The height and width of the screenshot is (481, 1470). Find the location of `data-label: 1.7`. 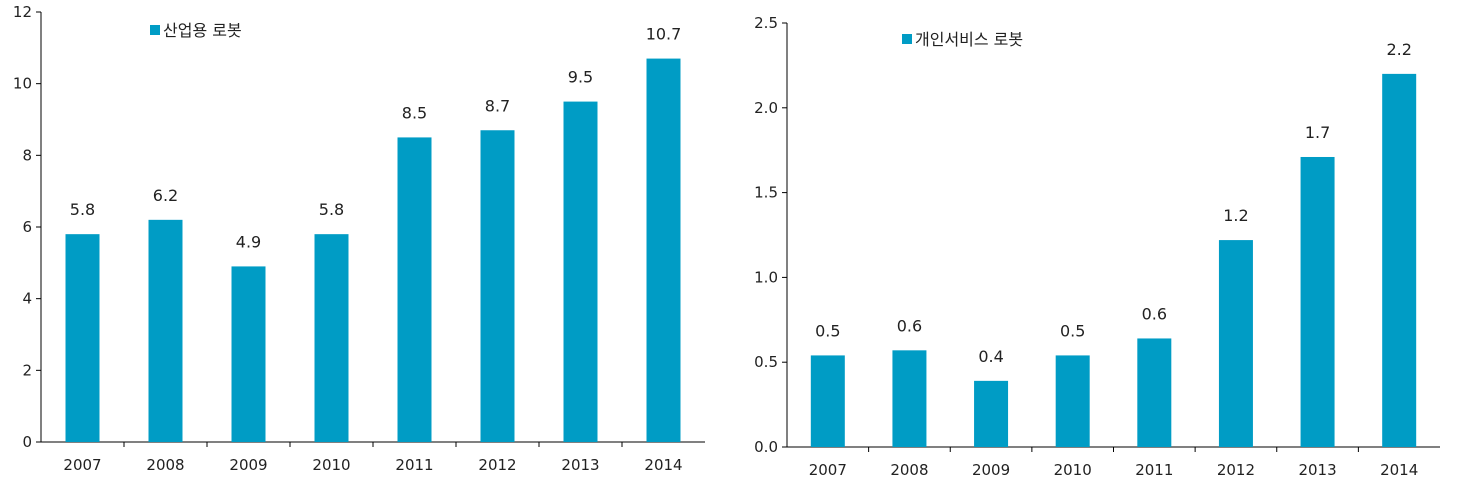

data-label: 1.7 is located at coordinates (1317, 132).